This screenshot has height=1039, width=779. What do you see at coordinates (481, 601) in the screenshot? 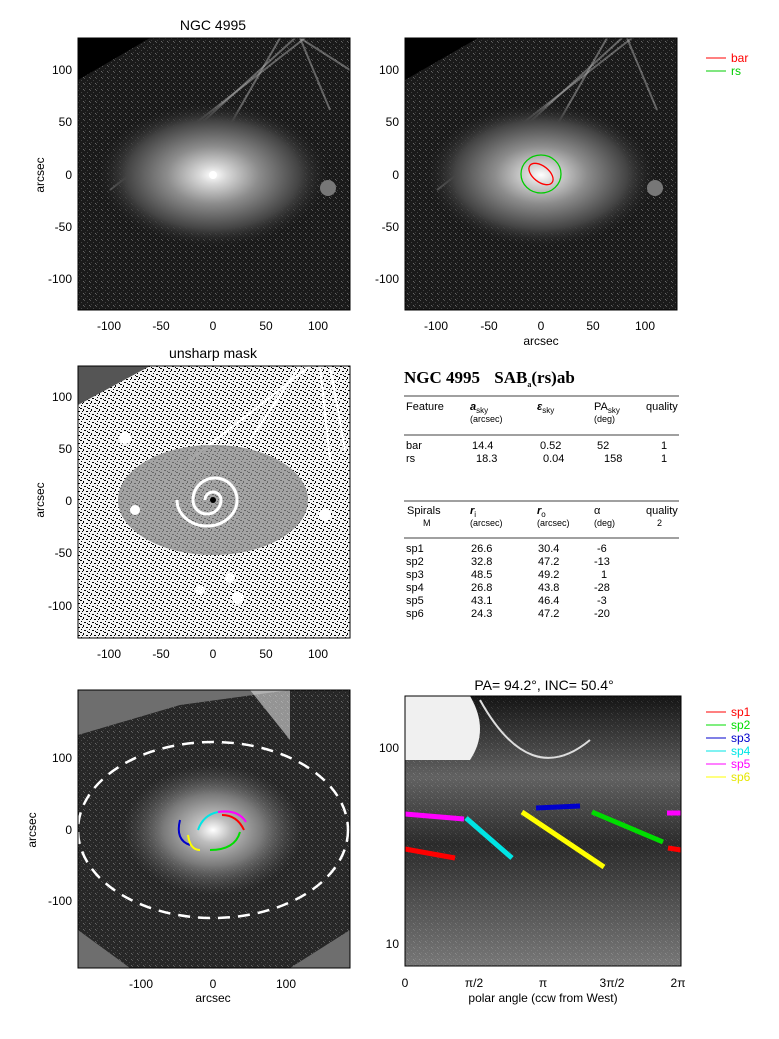
I see `cell-ri: 43.1` at bounding box center [481, 601].